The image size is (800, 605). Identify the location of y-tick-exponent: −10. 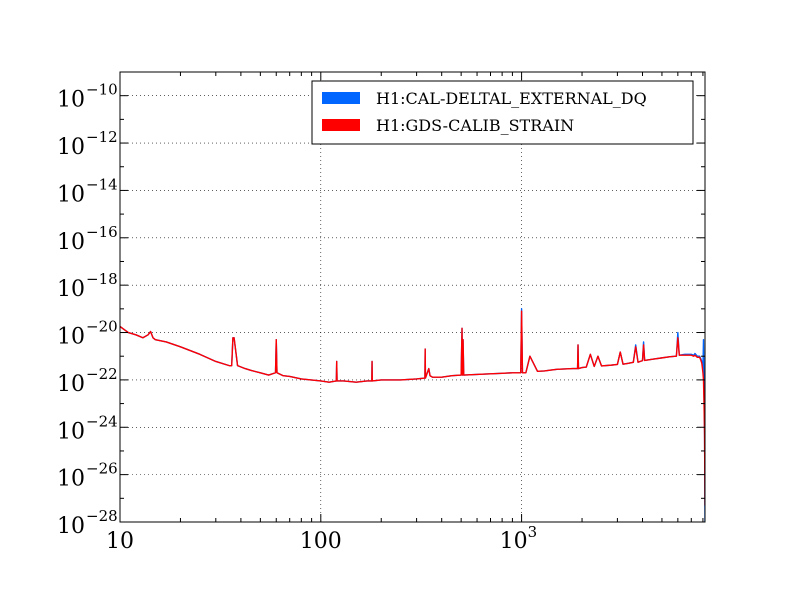
(102, 90).